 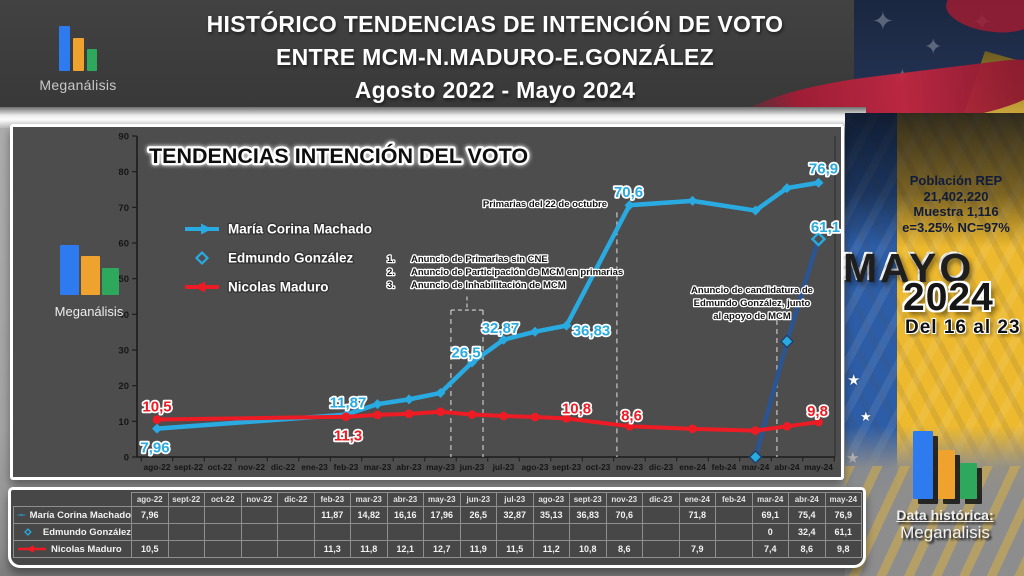 I want to click on value-cell: 9,8, so click(x=843, y=549).